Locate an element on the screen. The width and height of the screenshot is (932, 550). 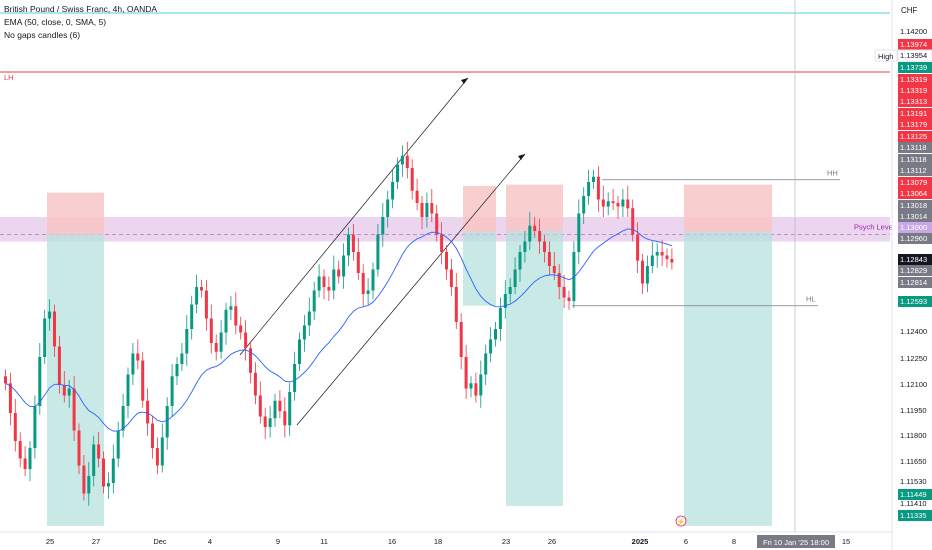
trend-arrow-upper is located at coordinates (354, 216).